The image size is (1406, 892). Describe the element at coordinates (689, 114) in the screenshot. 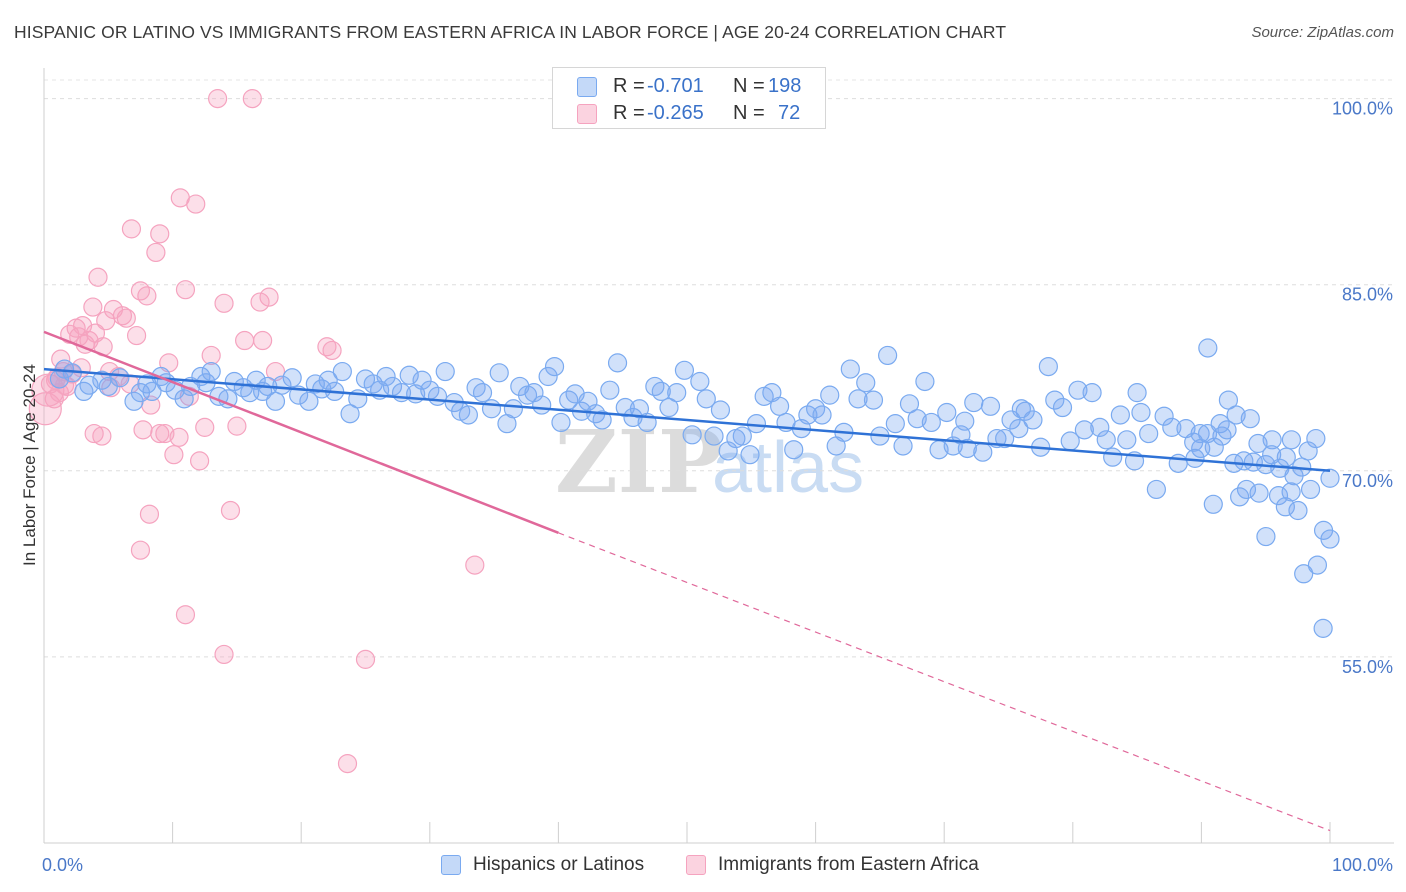

I see `legend-row-eastern-africa: R = -0.265 N = 72` at that location.